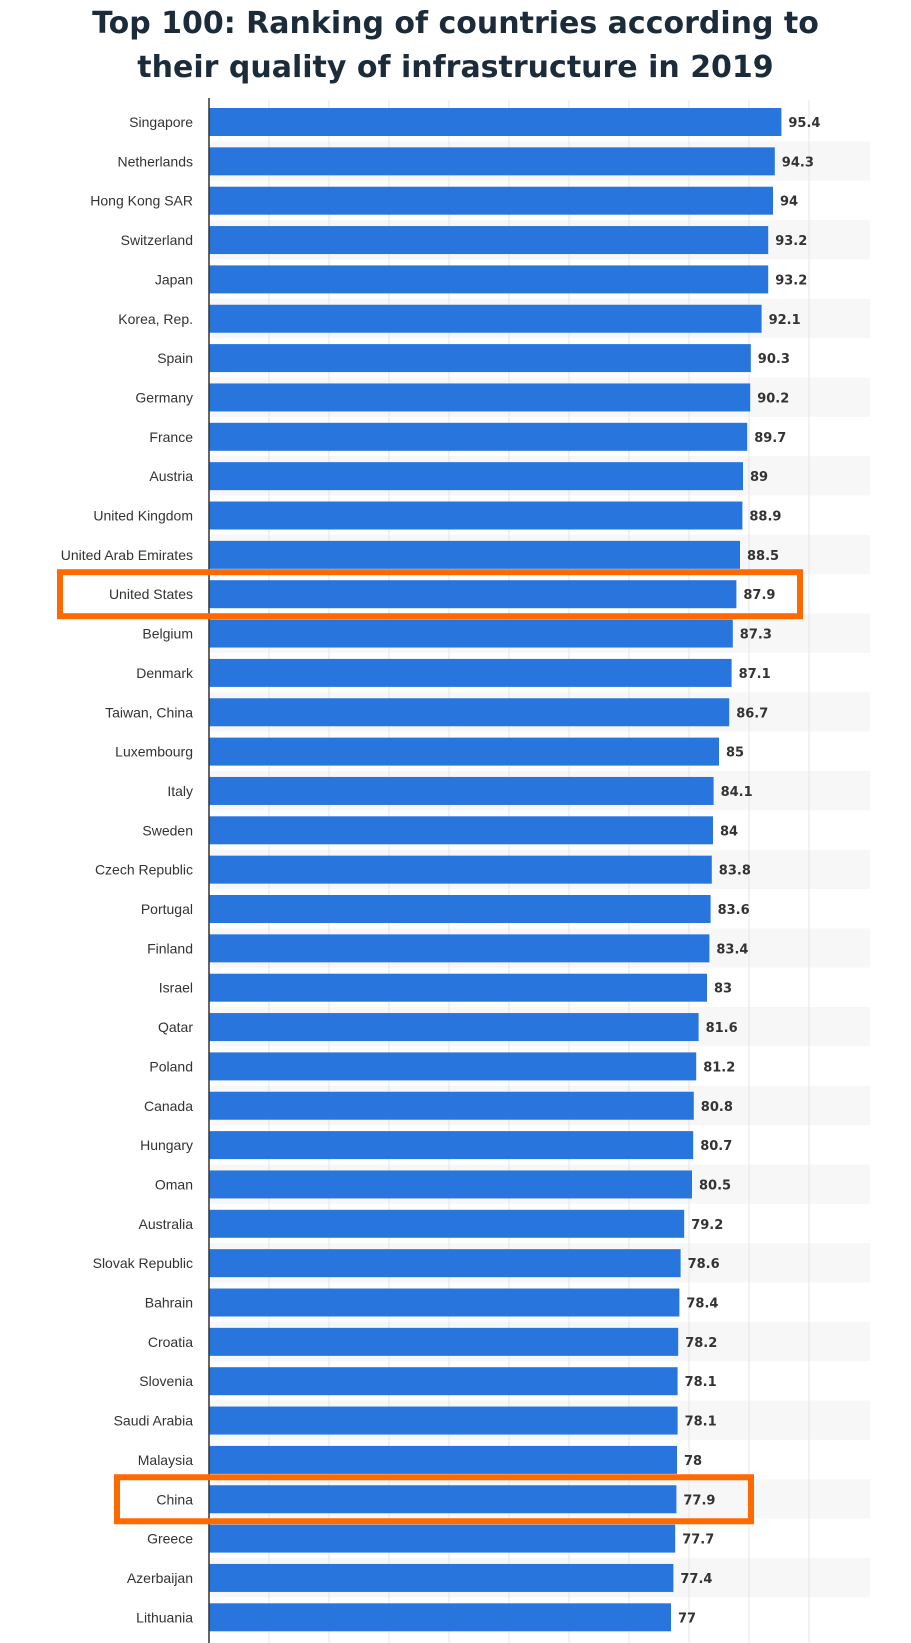 The height and width of the screenshot is (1643, 911). What do you see at coordinates (151, 594) in the screenshot?
I see `category-label: United States` at bounding box center [151, 594].